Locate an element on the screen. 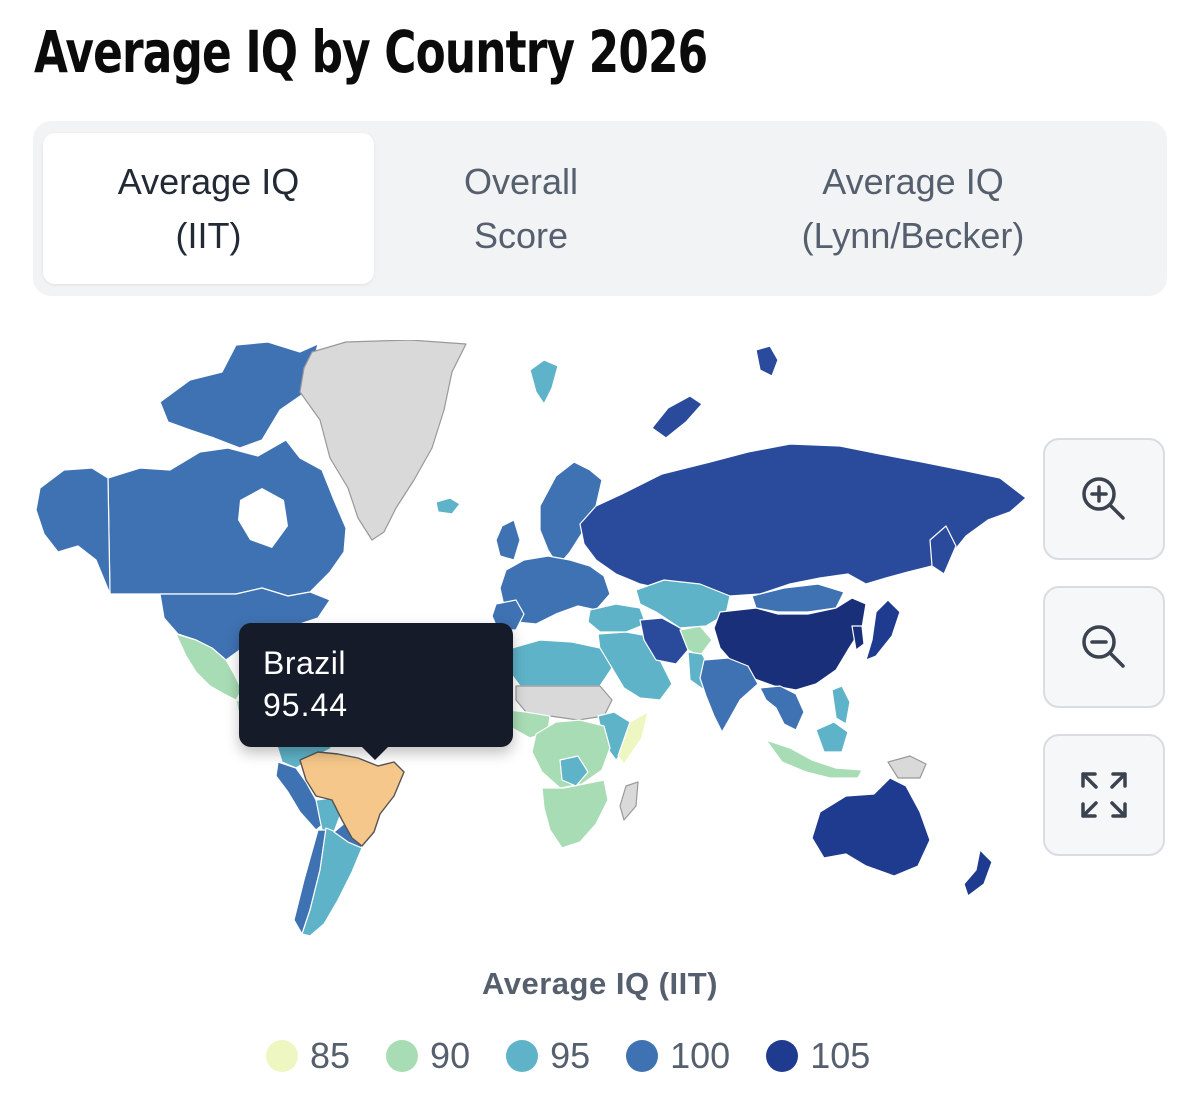 This screenshot has height=1115, width=1200. legend-label: 90 is located at coordinates (450, 1055).